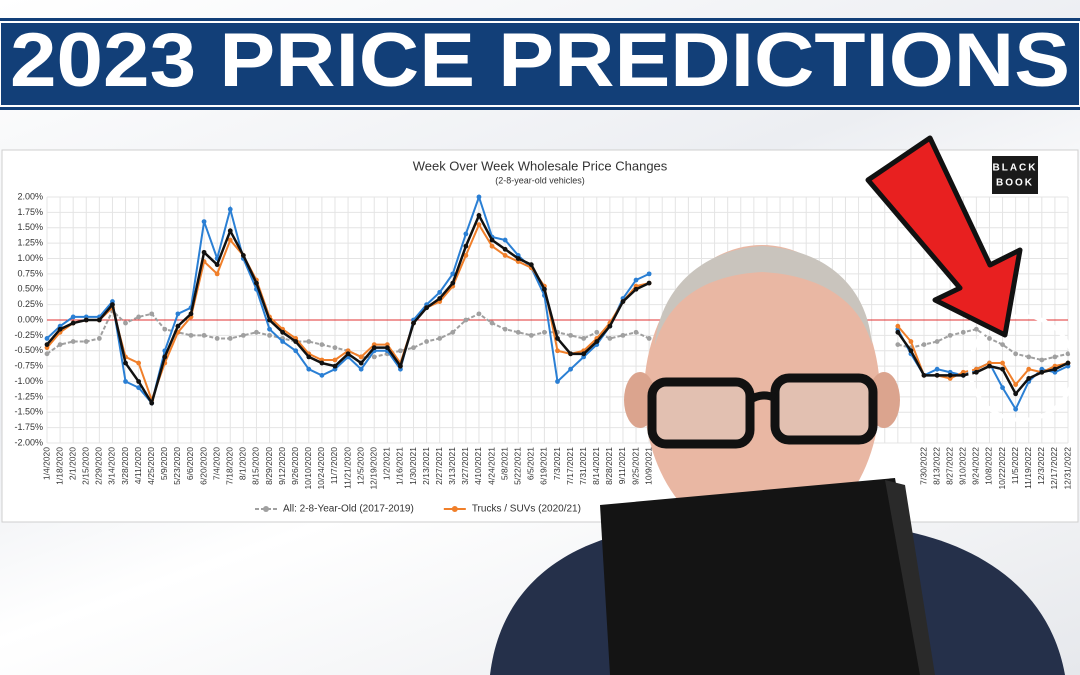 The image size is (1080, 675). Describe the element at coordinates (334, 465) in the screenshot. I see `x-tick-label: 11/7/2020` at that location.